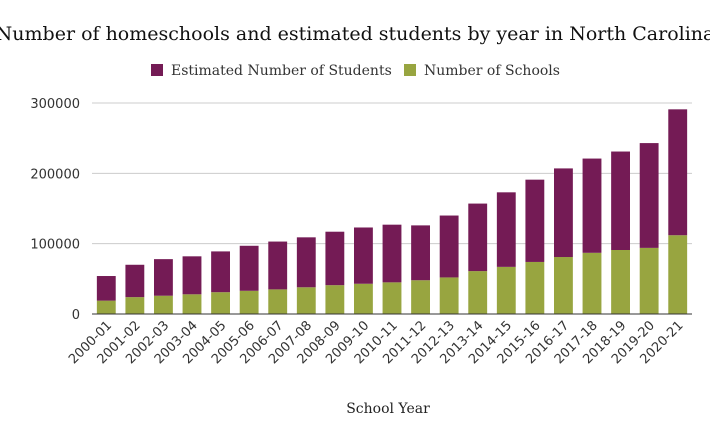 The width and height of the screenshot is (710, 439). I want to click on x-axis-title: School Year, so click(388, 409).